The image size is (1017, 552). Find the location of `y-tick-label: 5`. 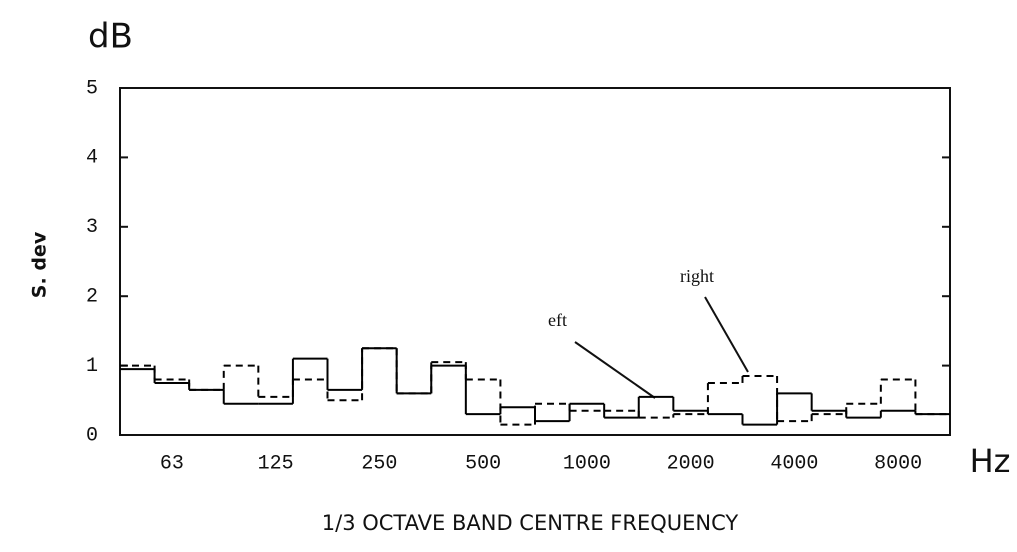

y-tick-label: 5 is located at coordinates (92, 88).